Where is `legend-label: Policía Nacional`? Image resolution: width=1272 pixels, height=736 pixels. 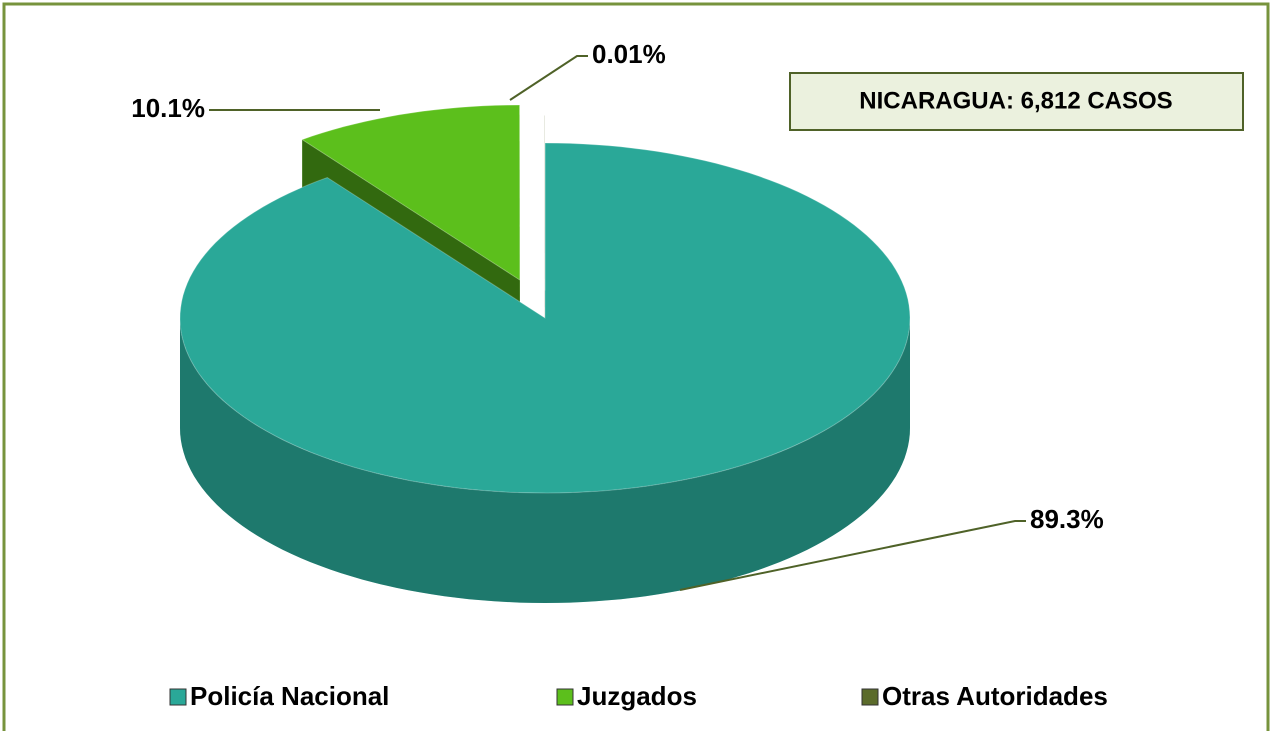
legend-label: Policía Nacional is located at coordinates (289, 696).